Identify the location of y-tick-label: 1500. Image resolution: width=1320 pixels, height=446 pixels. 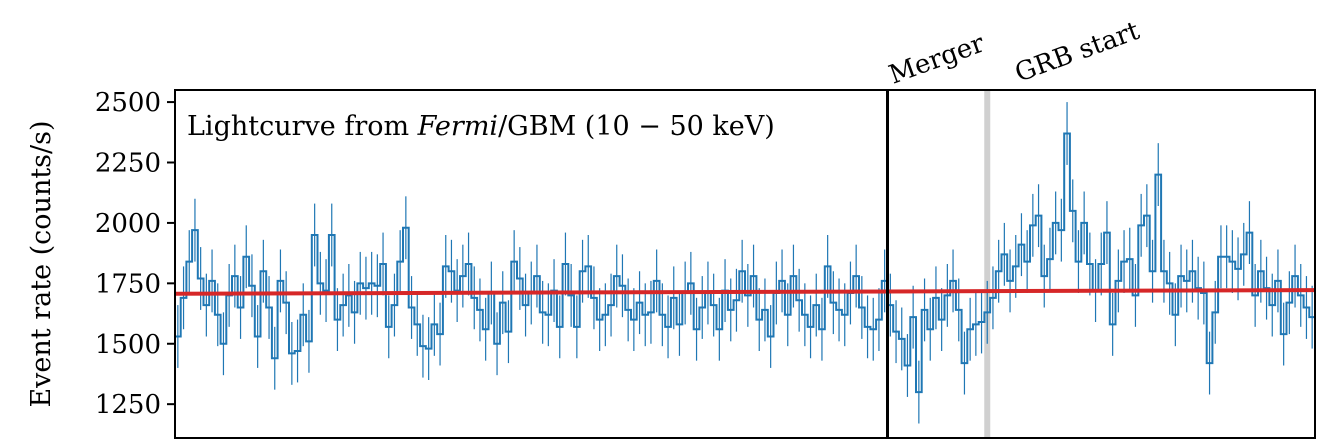
(128, 345).